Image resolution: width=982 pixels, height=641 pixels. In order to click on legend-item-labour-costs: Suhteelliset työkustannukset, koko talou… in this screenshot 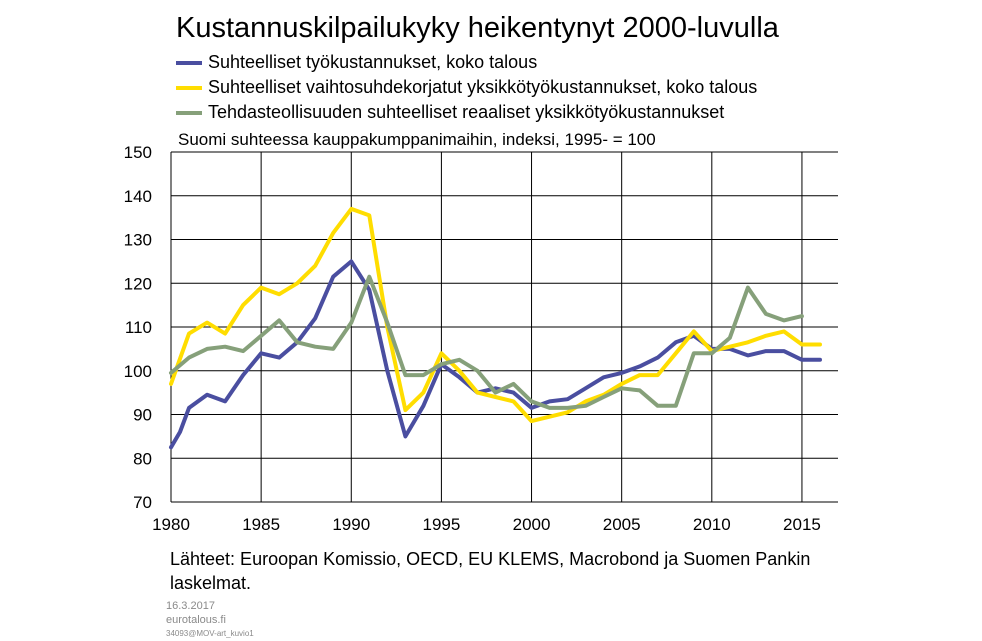, I will do `click(466, 62)`.